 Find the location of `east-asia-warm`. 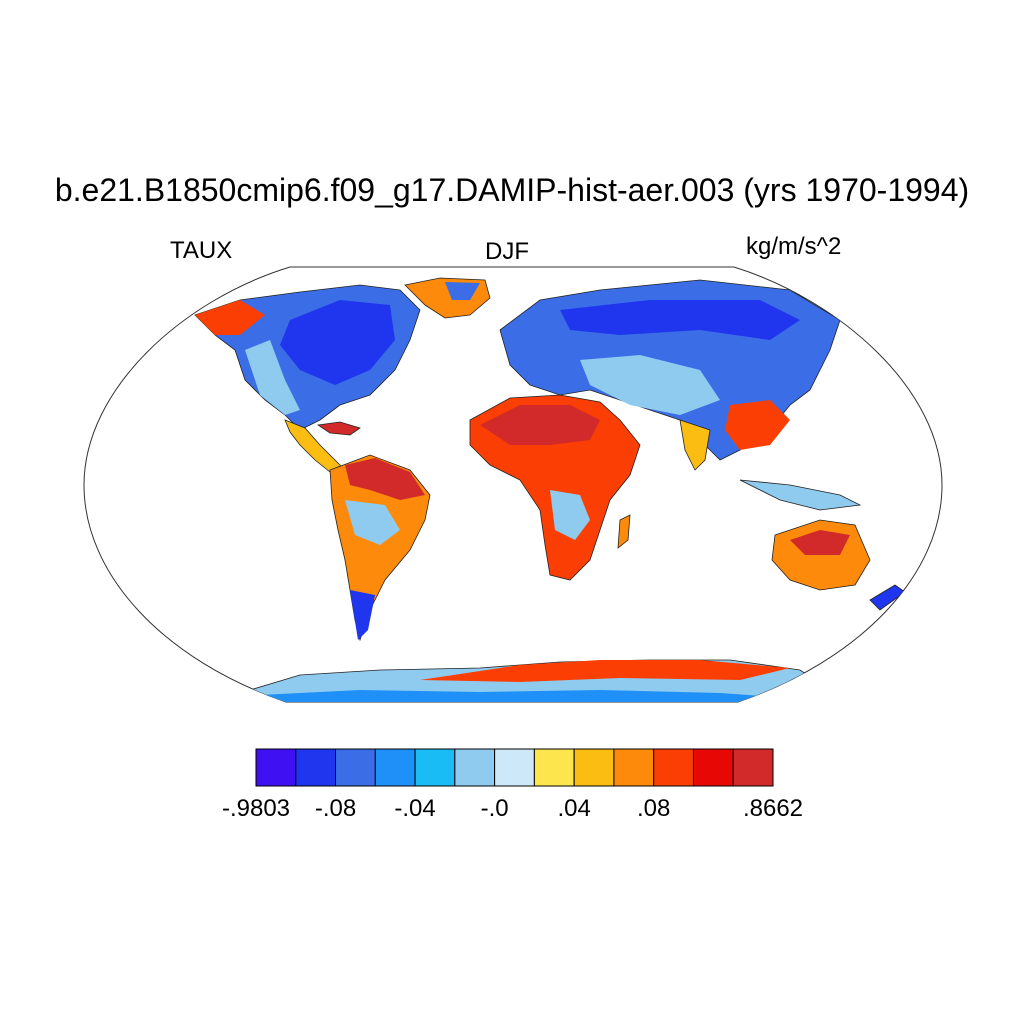

east-asia-warm is located at coordinates (757, 425).